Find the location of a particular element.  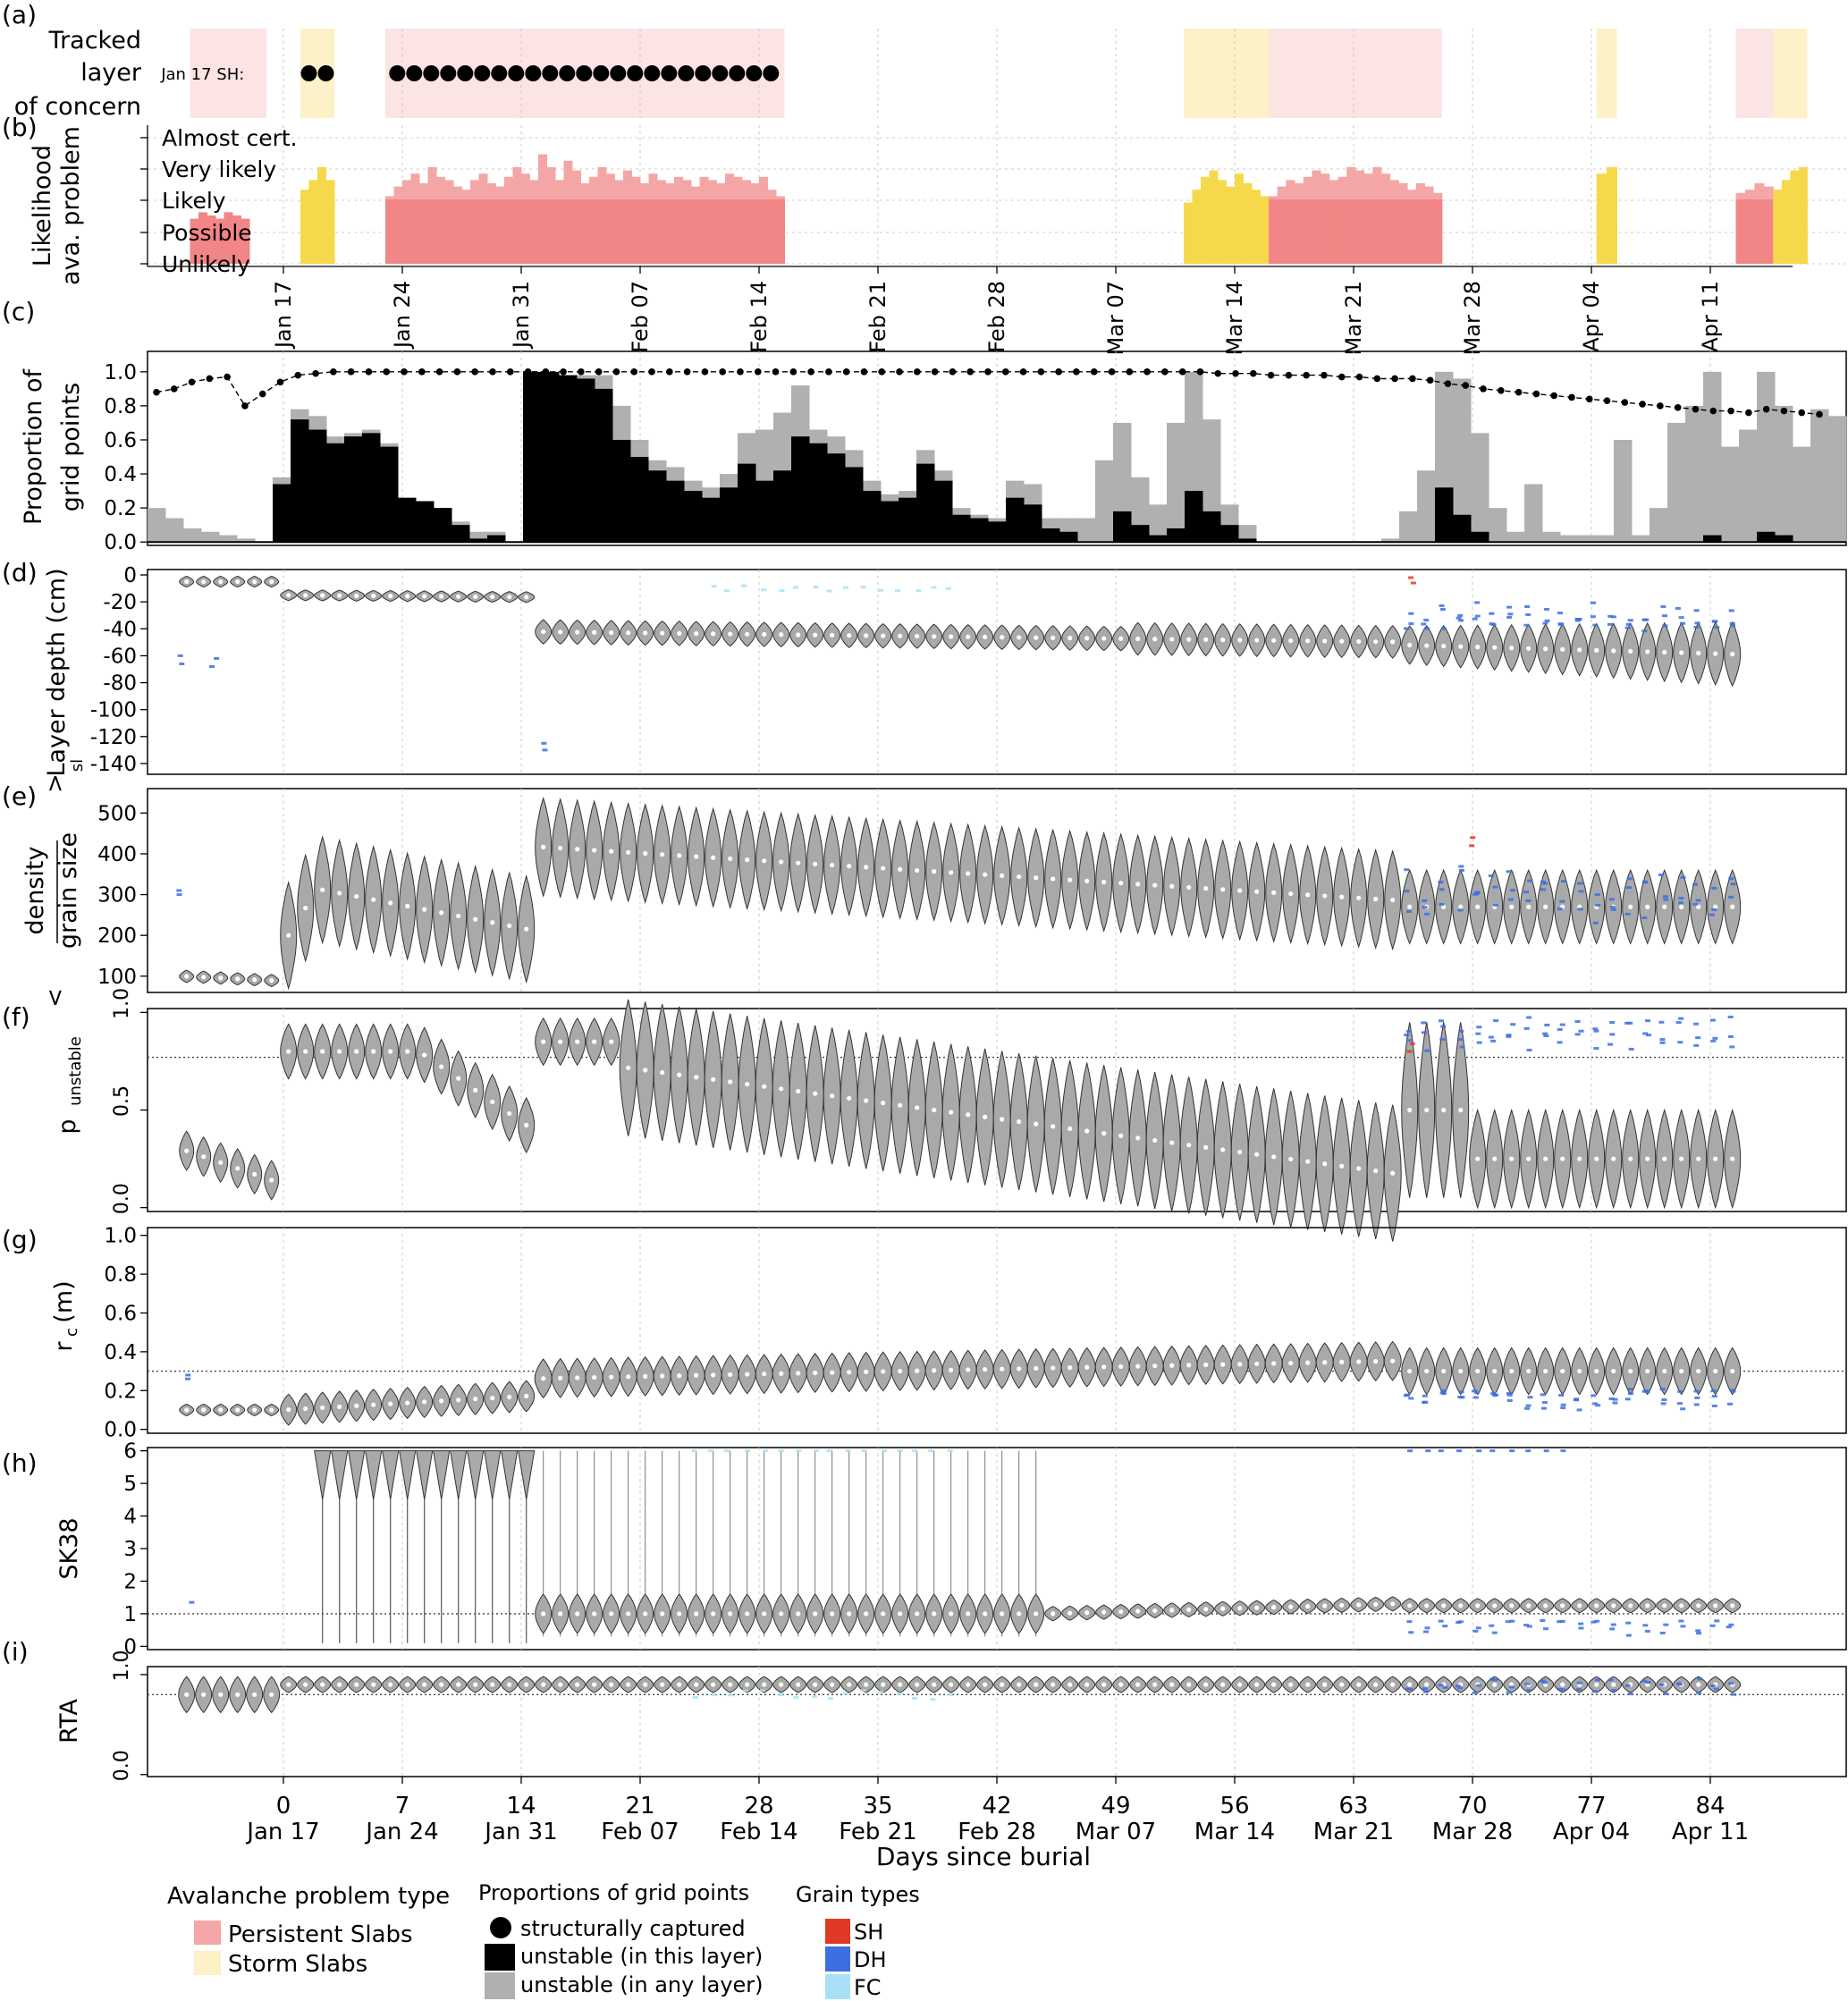

punstable-violin-61-median is located at coordinates (1223, 1149).